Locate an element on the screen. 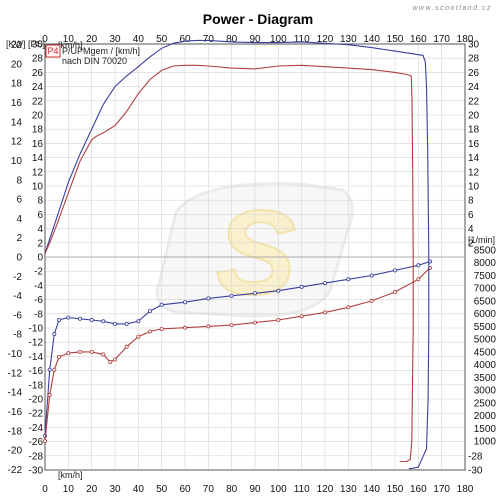 The height and width of the screenshot is (500, 500). ps-tick-label-left: 20 is located at coordinates (38, 116).